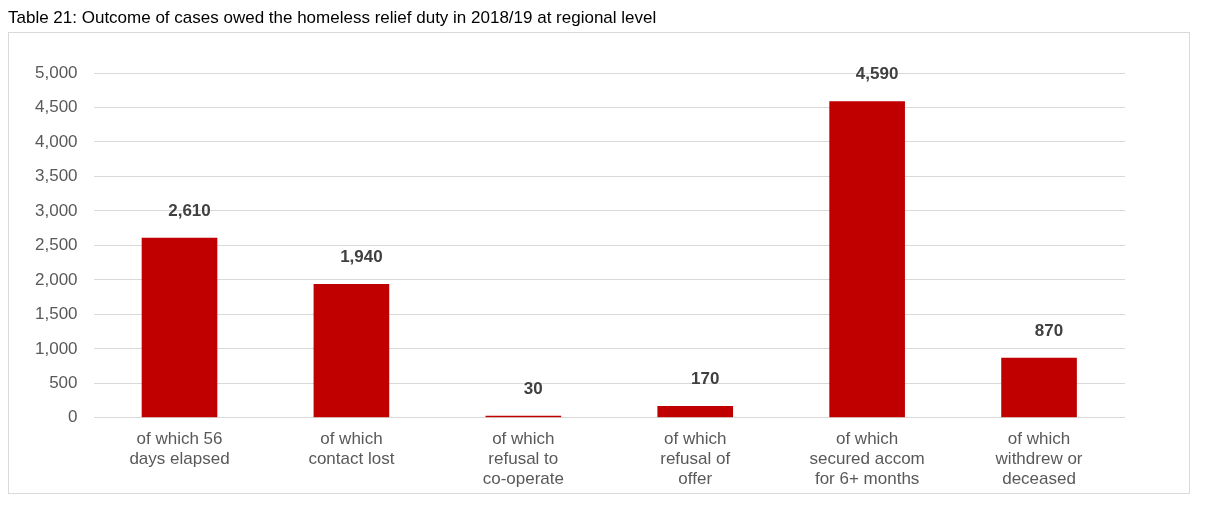  What do you see at coordinates (56, 107) in the screenshot?
I see `y-tick-label: 4,500` at bounding box center [56, 107].